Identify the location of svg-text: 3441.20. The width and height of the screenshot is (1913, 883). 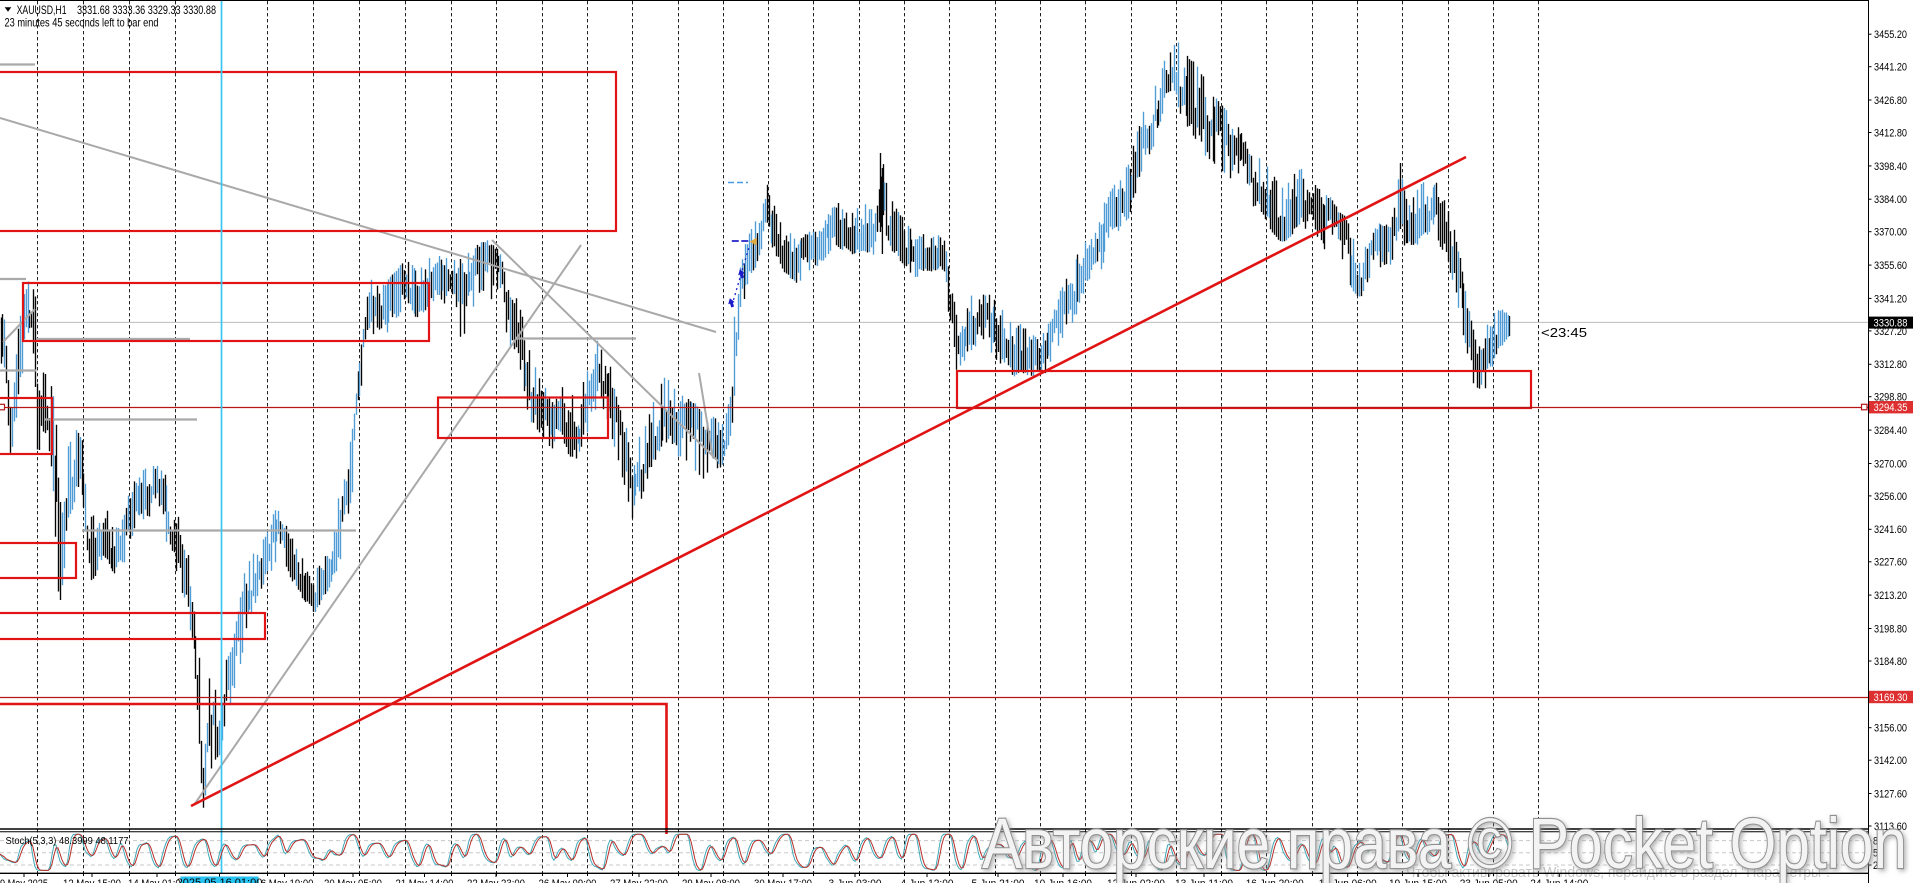
(1890, 68).